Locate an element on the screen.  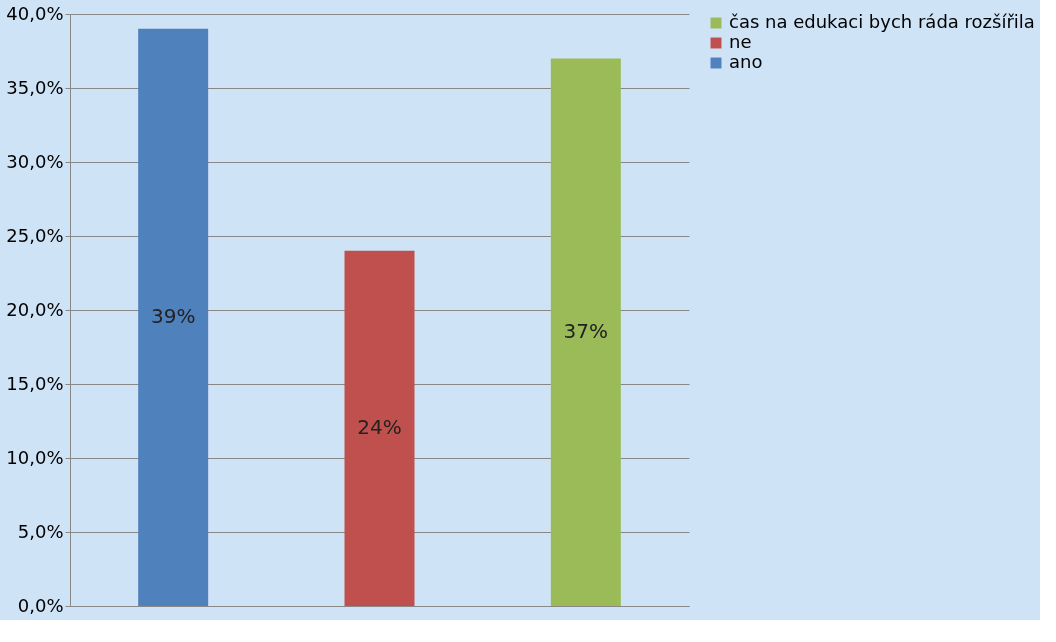
data-label: 37% is located at coordinates (586, 331).